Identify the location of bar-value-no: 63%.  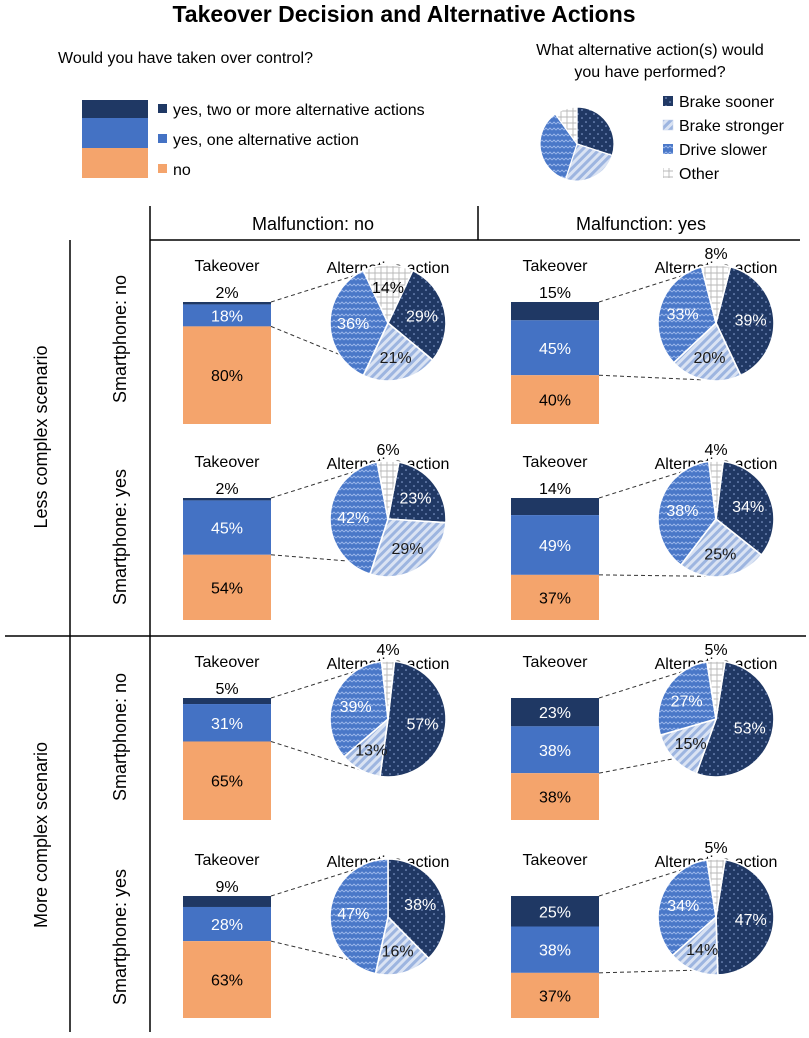
(227, 981).